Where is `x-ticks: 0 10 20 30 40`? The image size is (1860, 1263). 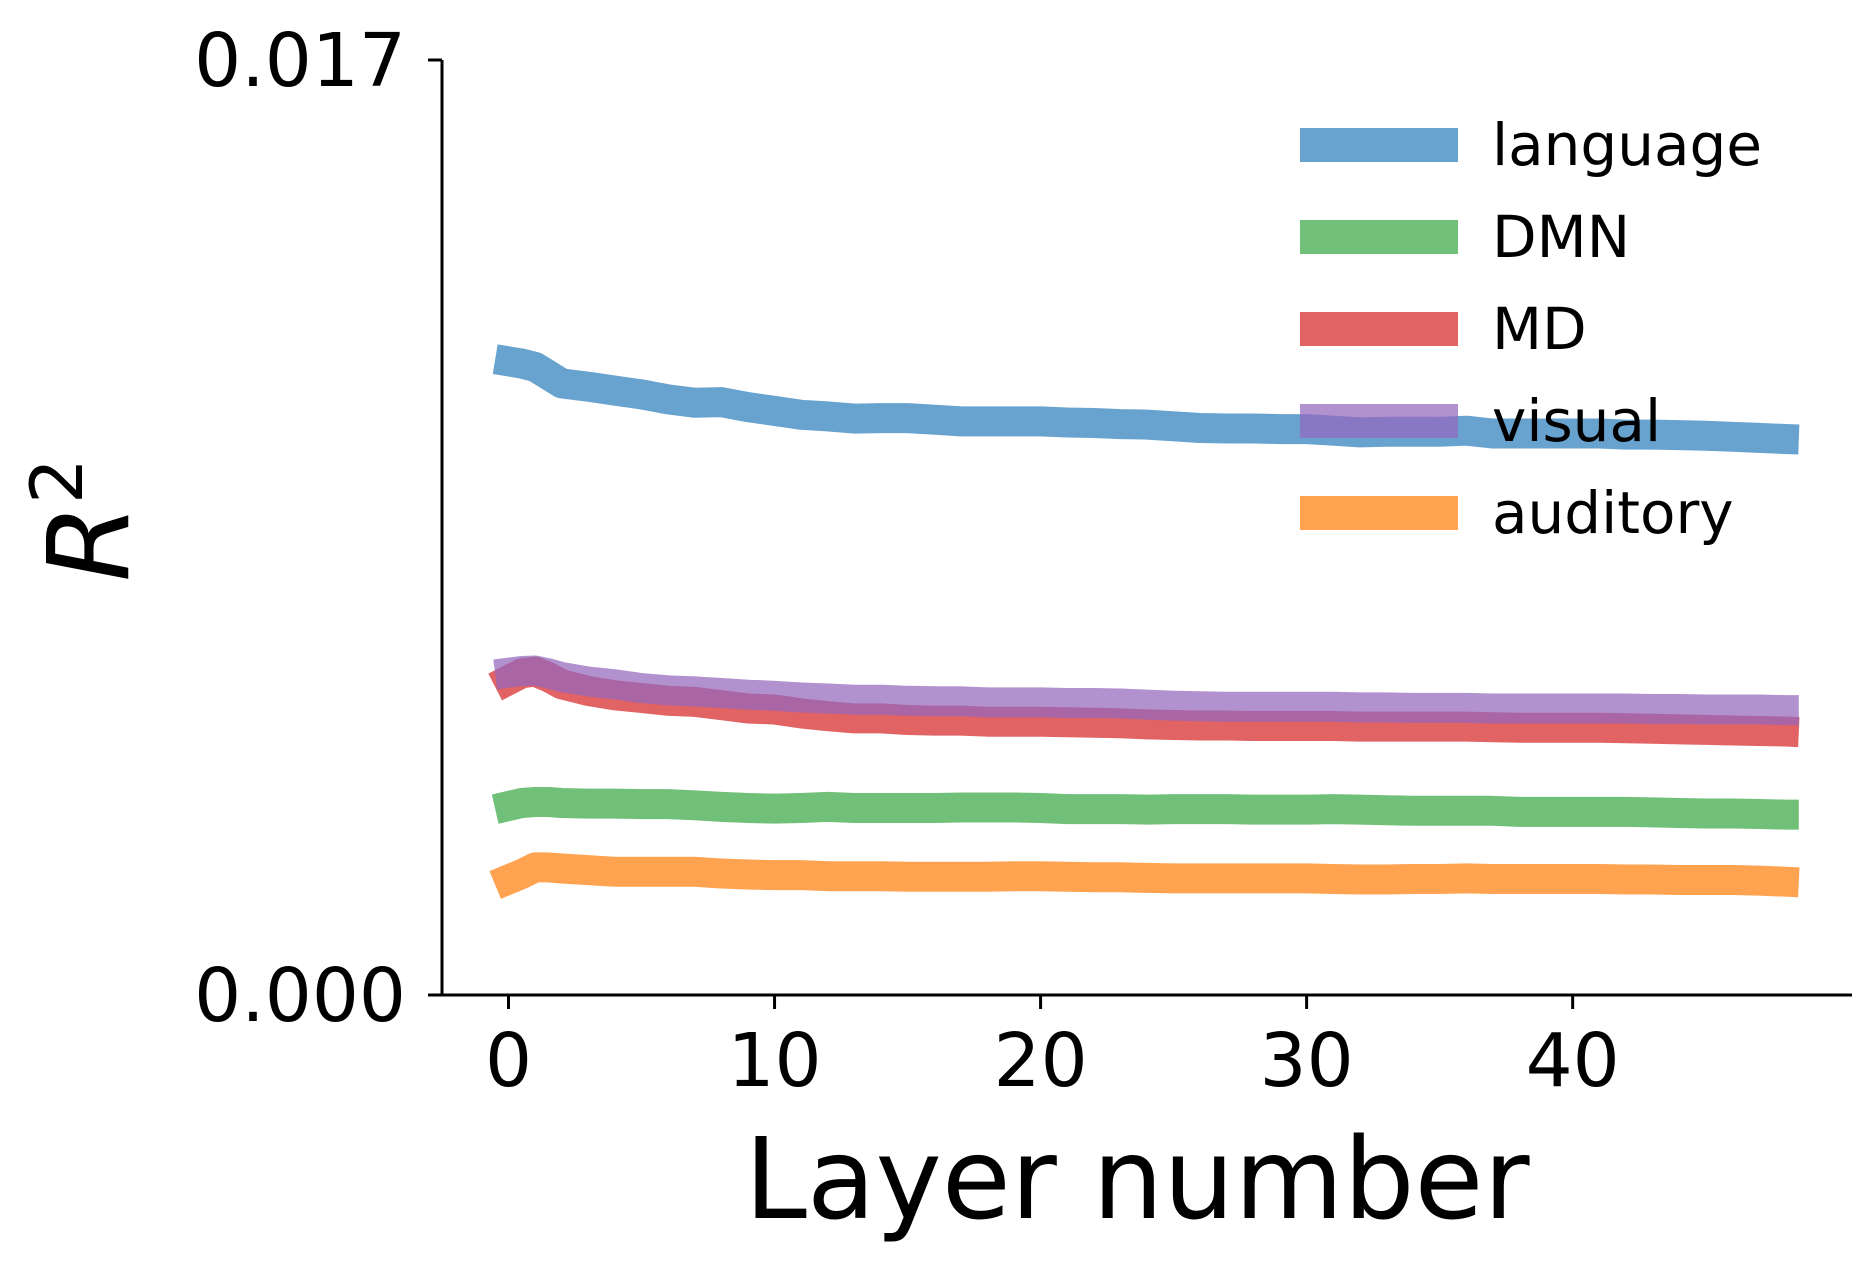 x-ticks: 0 10 20 30 40 is located at coordinates (1052, 1049).